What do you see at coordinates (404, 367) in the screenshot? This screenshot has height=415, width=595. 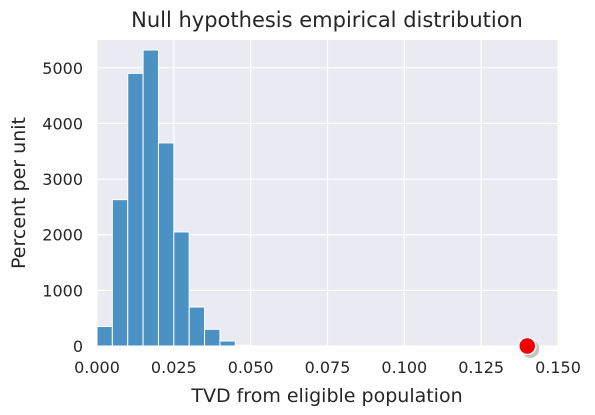 I see `x-tick-label: 0.100` at bounding box center [404, 367].